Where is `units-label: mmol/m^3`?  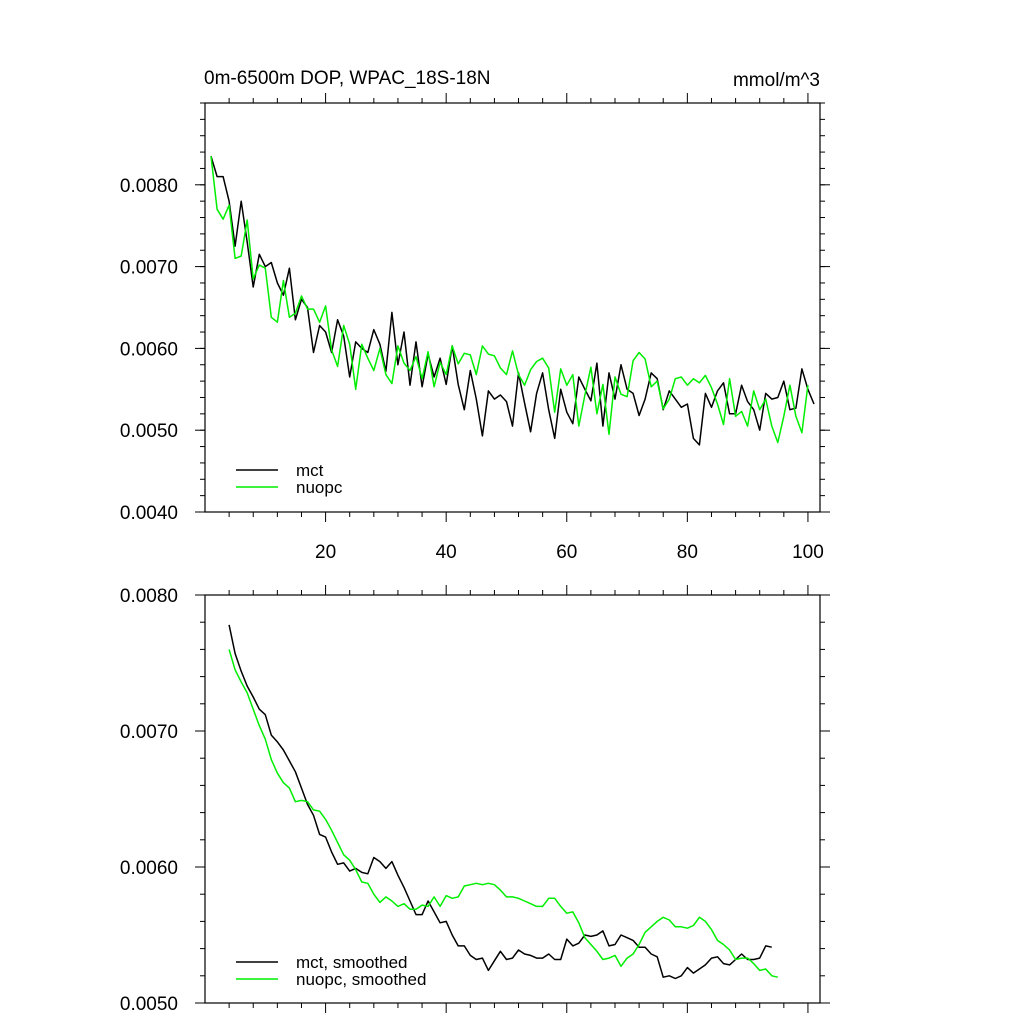
units-label: mmol/m^3 is located at coordinates (776, 80).